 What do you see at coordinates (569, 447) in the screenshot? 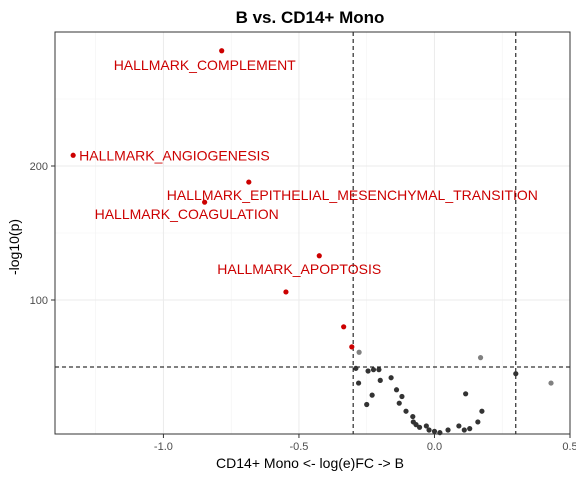
I see `x-tick-label: 0.5` at bounding box center [569, 447].